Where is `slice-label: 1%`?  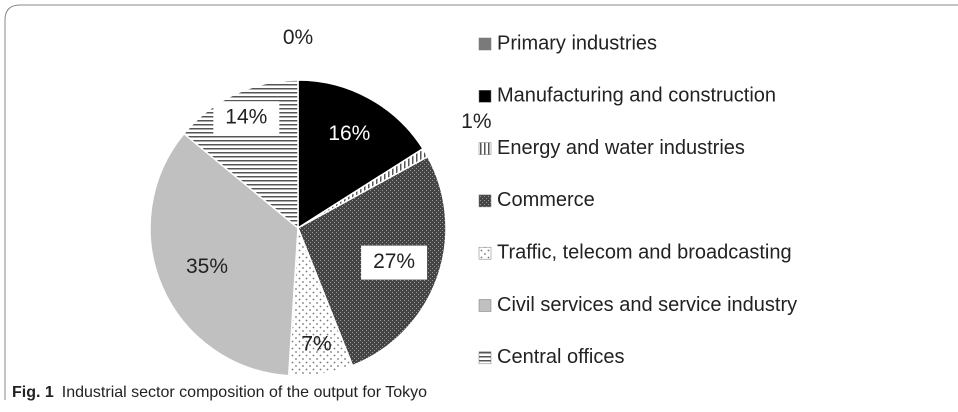 slice-label: 1% is located at coordinates (476, 121).